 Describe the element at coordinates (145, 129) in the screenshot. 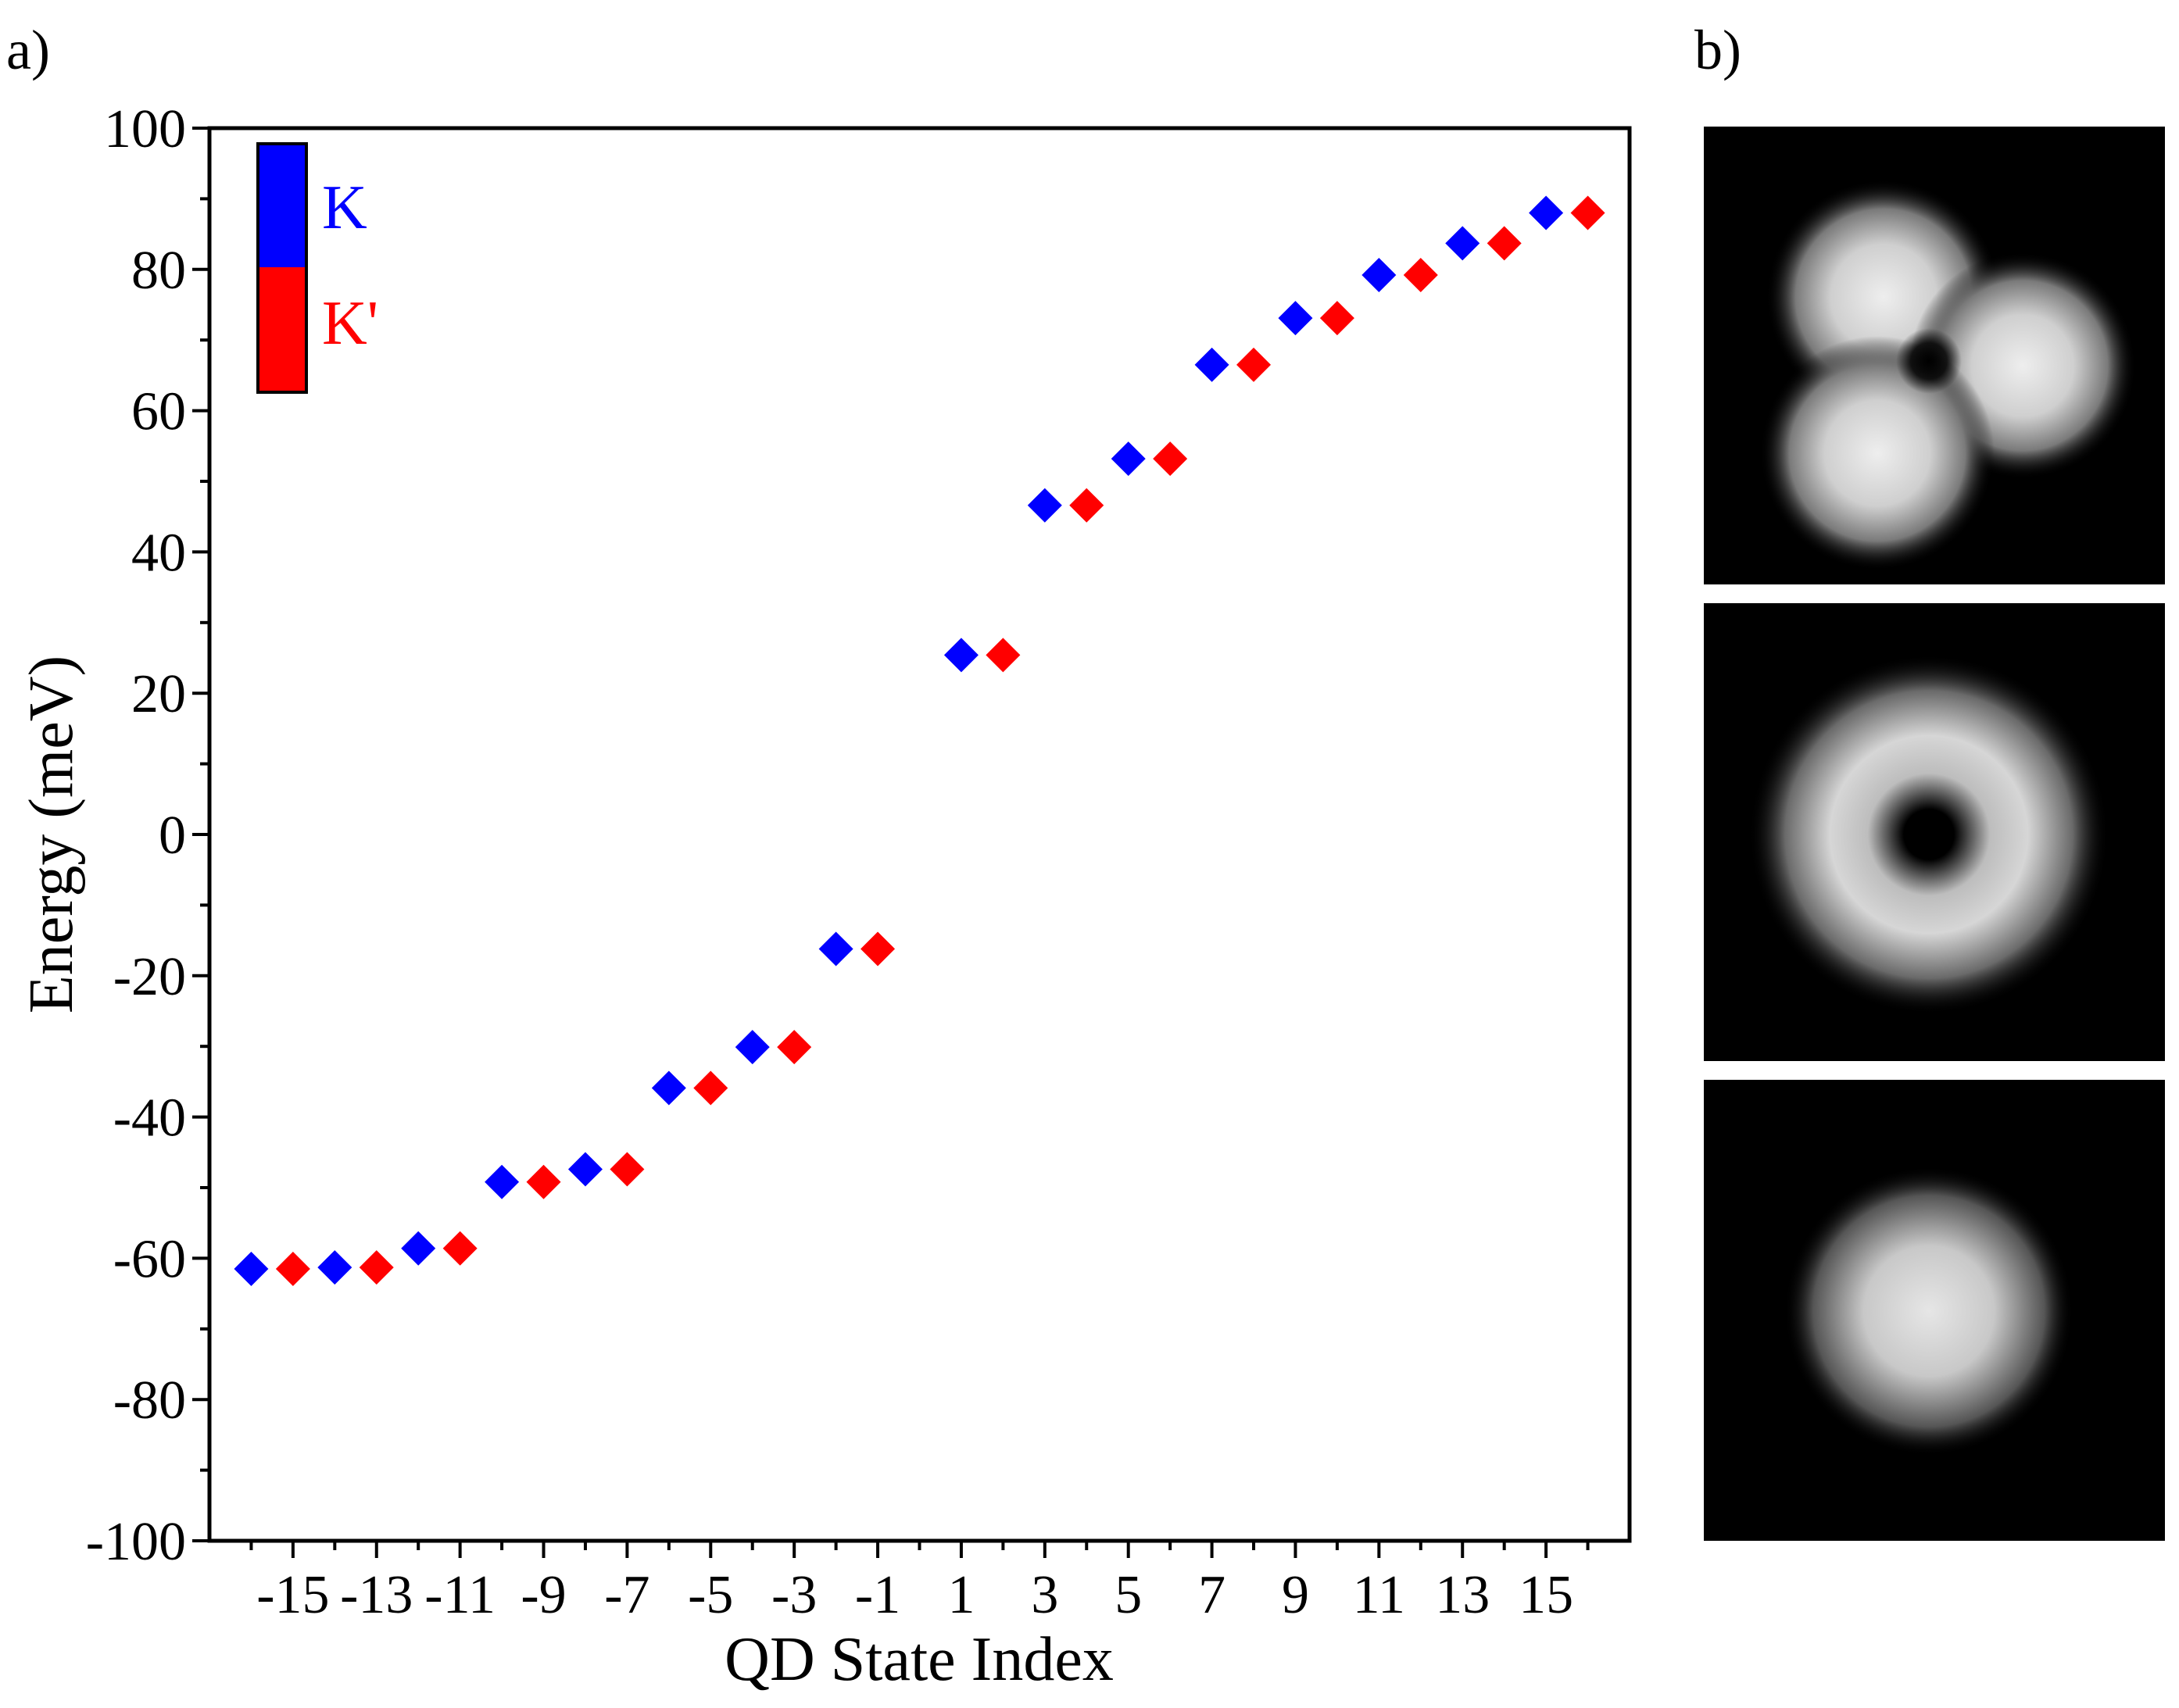

I see `y-tick-label: 100` at that location.